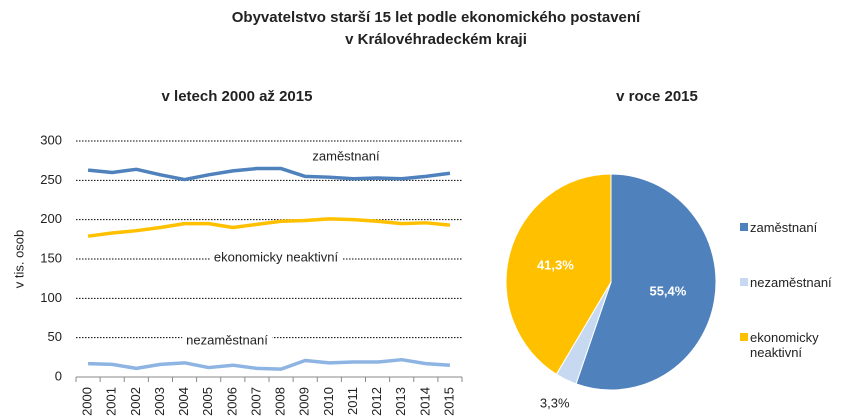 Image resolution: width=845 pixels, height=419 pixels. I want to click on x-tick-label: 2008, so click(280, 401).